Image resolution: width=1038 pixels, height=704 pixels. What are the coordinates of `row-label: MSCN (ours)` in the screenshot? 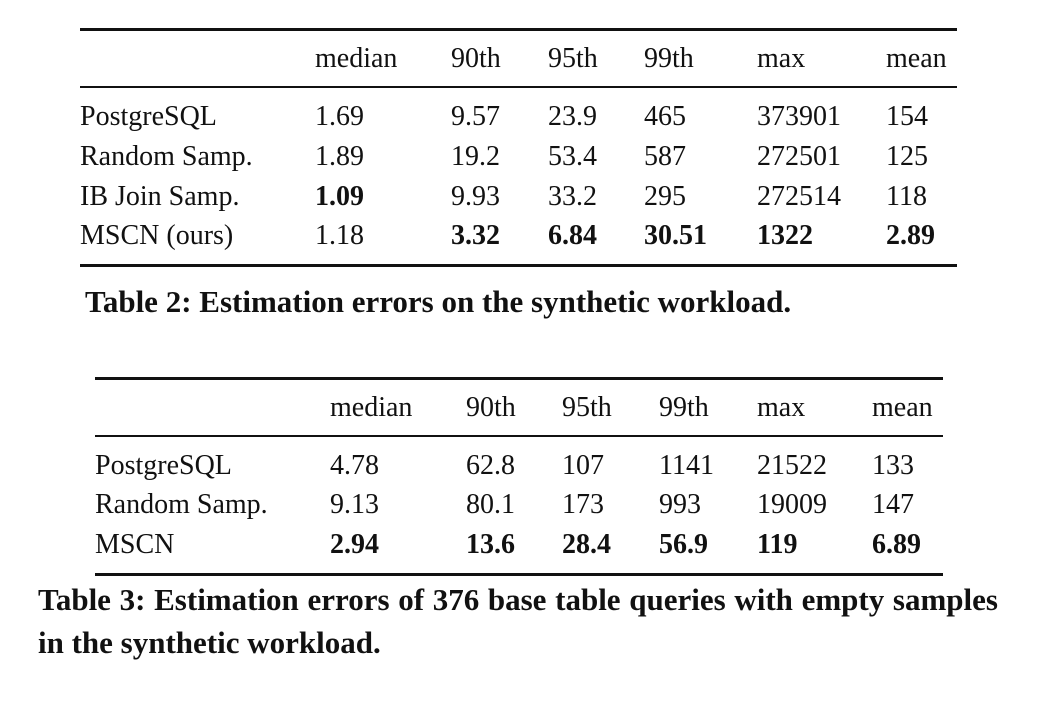 It's located at (157, 235).